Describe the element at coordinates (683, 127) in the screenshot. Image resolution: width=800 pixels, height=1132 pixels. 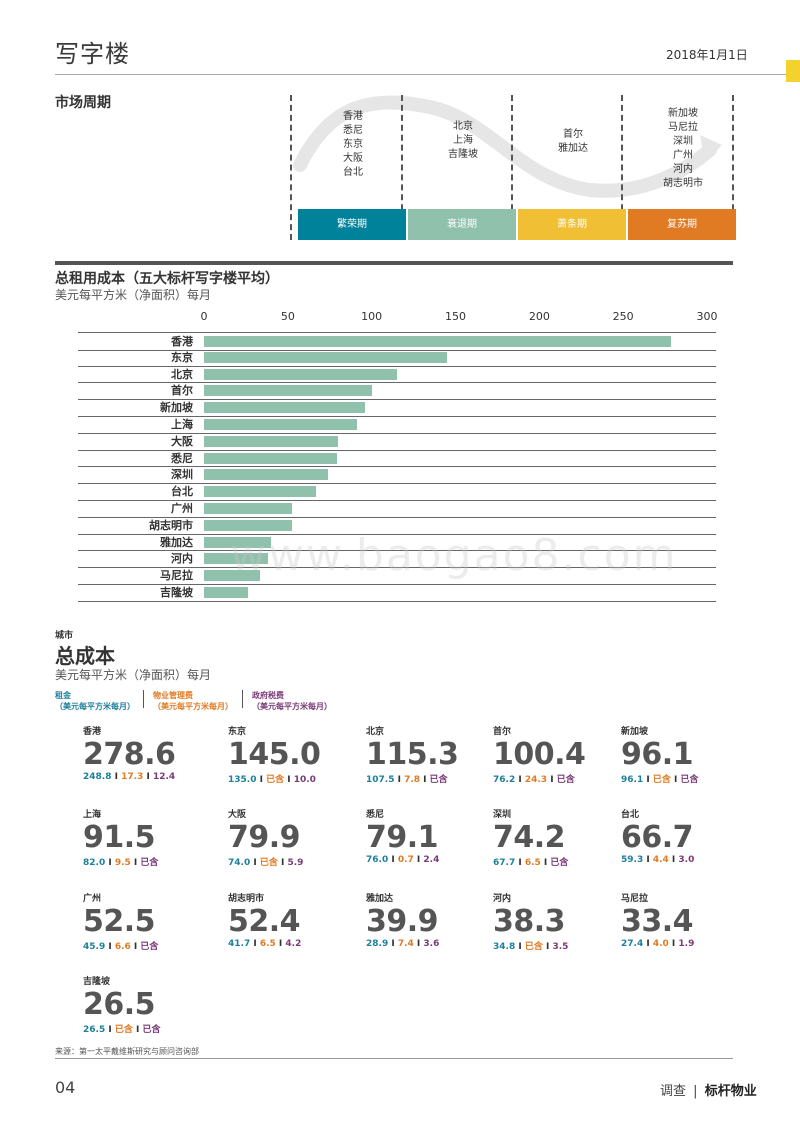
I see `cycle-city: 马尼拉` at that location.